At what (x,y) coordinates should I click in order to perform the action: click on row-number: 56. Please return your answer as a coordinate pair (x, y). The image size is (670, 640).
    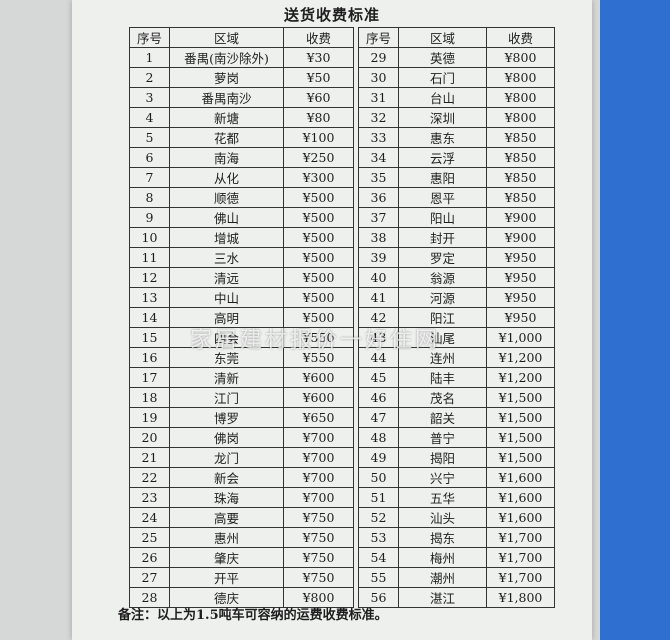
    Looking at the image, I should click on (378, 597).